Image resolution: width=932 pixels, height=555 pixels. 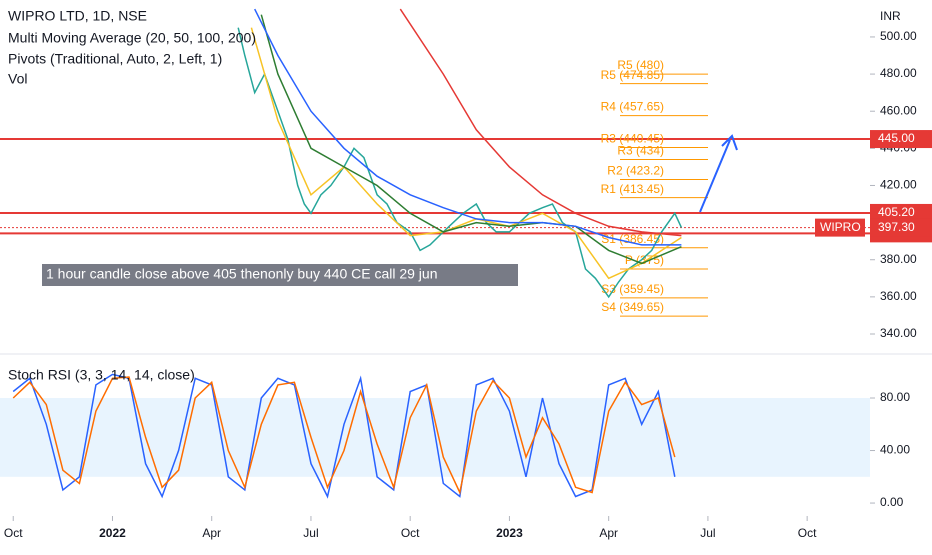 I want to click on series-line, so click(x=540, y=122).